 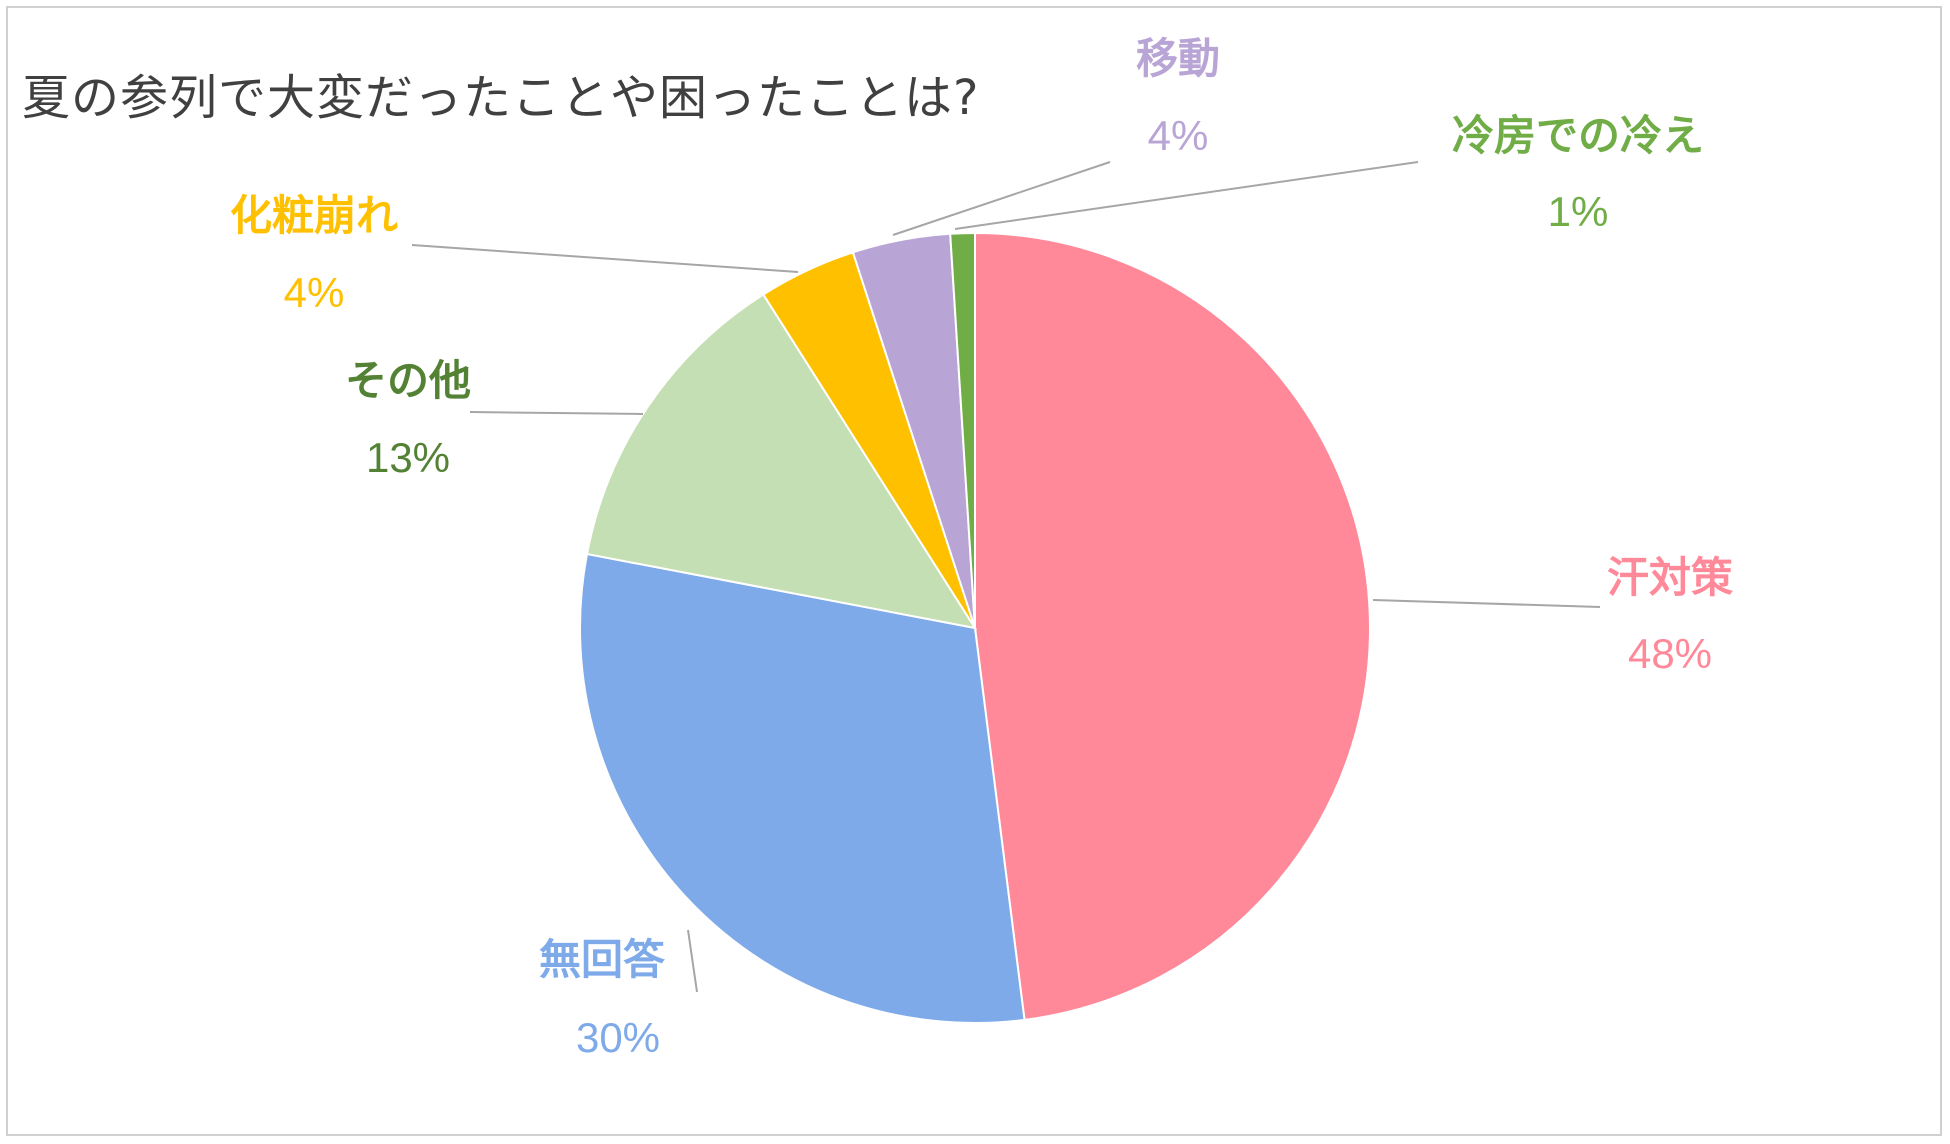 I want to click on slice-label-1: 汗対策, so click(x=1670, y=577).